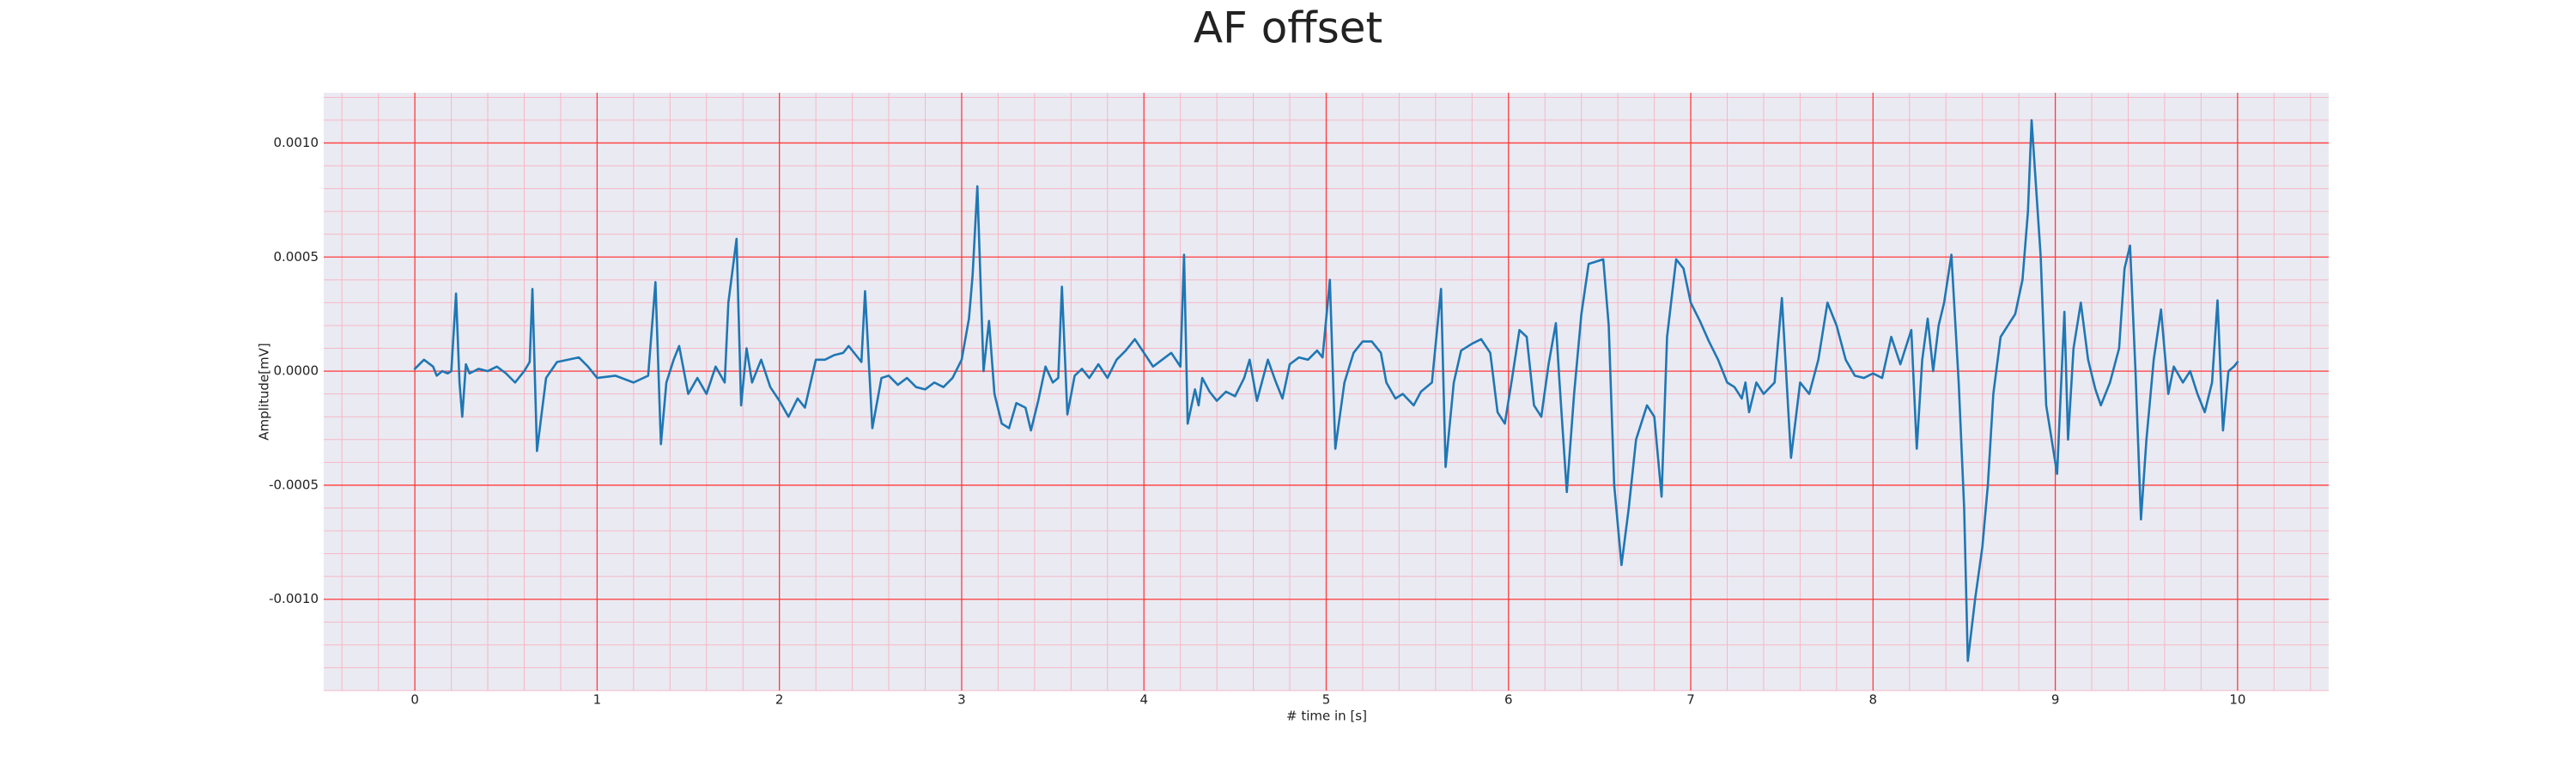 Image resolution: width=2576 pixels, height=773 pixels. I want to click on x-tick-label: 0, so click(414, 700).